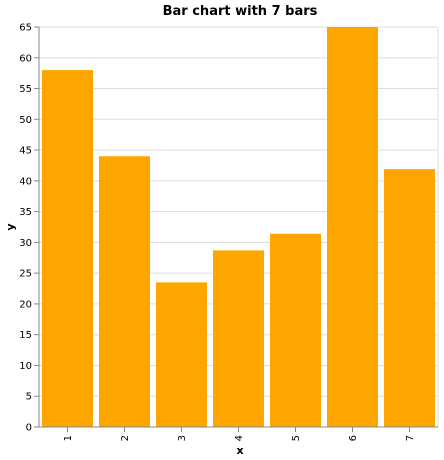 The width and height of the screenshot is (444, 460). I want to click on y-tick-label: 15, so click(25, 335).